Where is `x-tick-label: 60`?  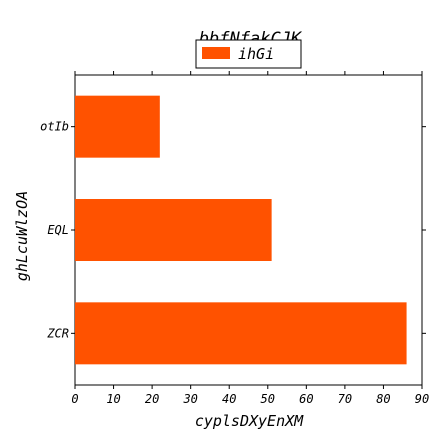
x-tick-label: 60 is located at coordinates (306, 399).